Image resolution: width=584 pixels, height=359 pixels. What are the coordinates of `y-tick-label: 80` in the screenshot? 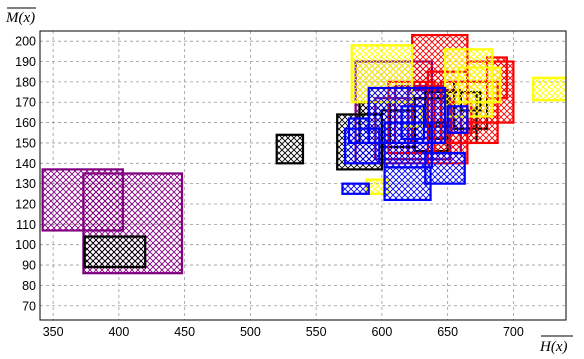 It's located at (29, 286).